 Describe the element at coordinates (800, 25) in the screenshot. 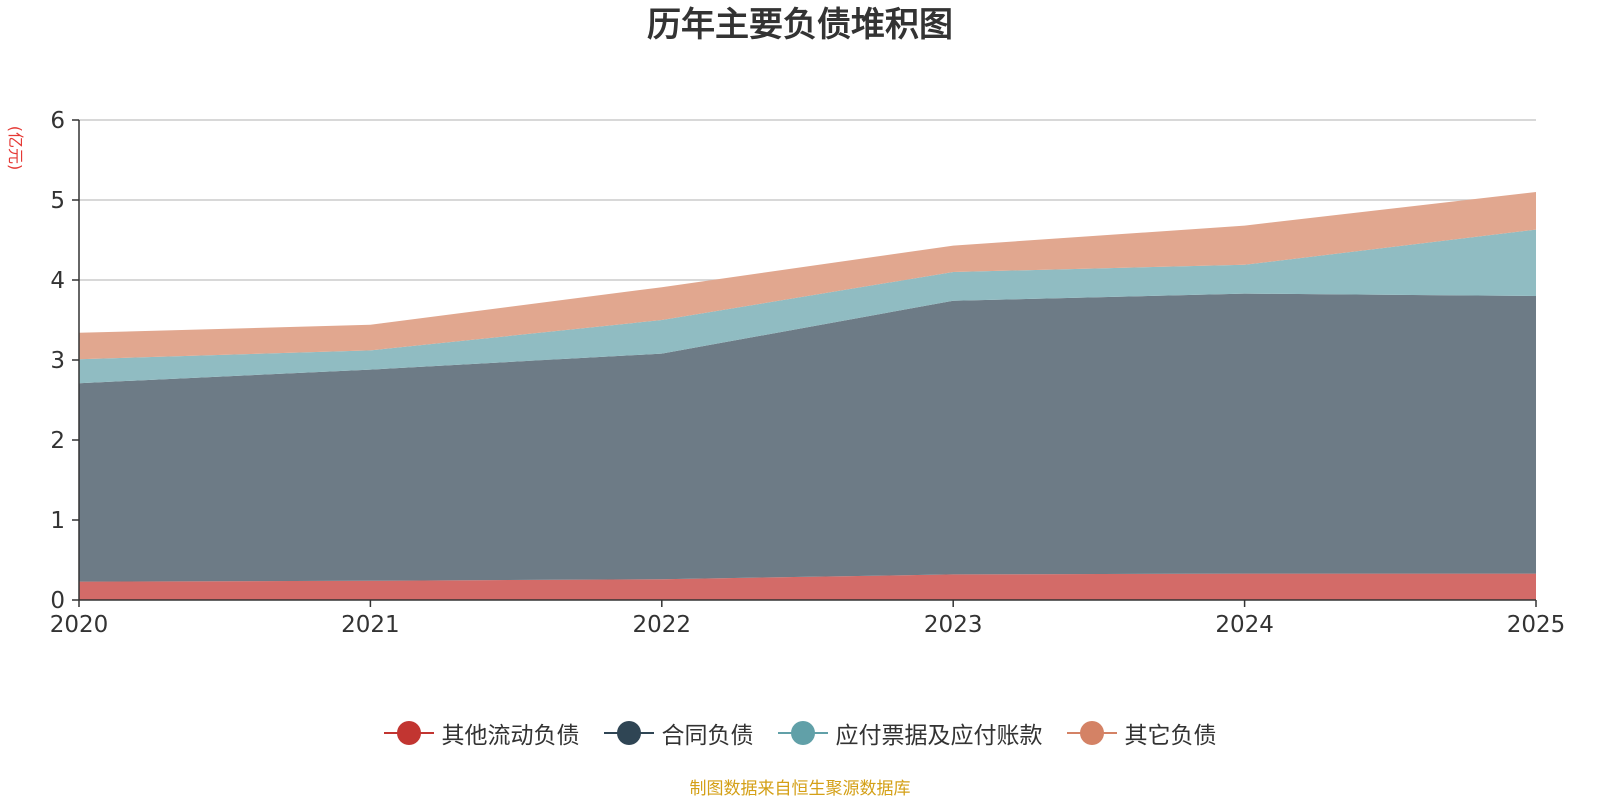

I see `chart-title: 历年主要负债堆积图` at that location.